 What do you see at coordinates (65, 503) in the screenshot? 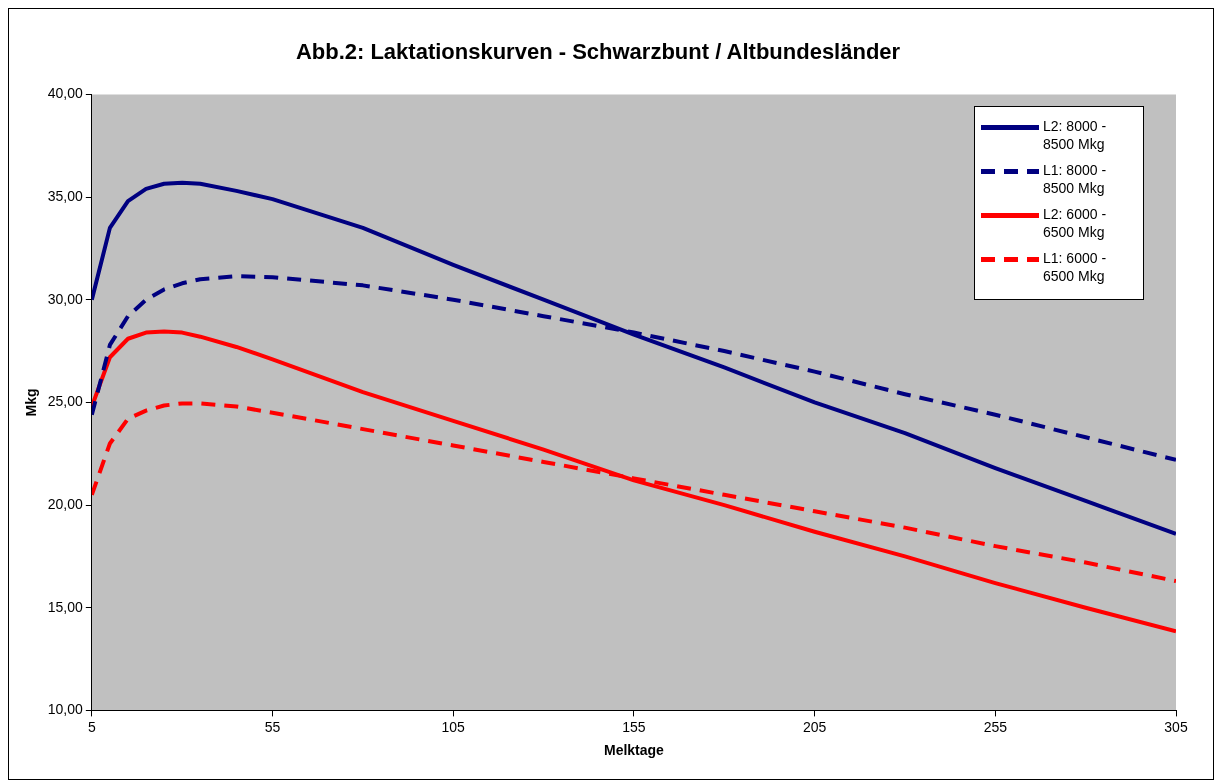
I see `y-tick-label: 20,00` at bounding box center [65, 503].